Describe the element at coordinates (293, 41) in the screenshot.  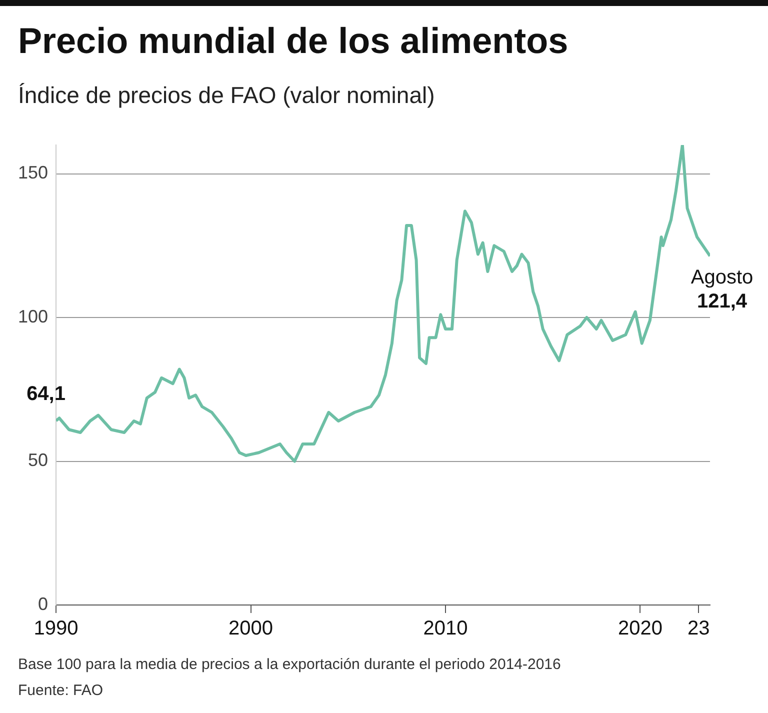
I see `chart-title: Precio mundial de los alimentos` at that location.